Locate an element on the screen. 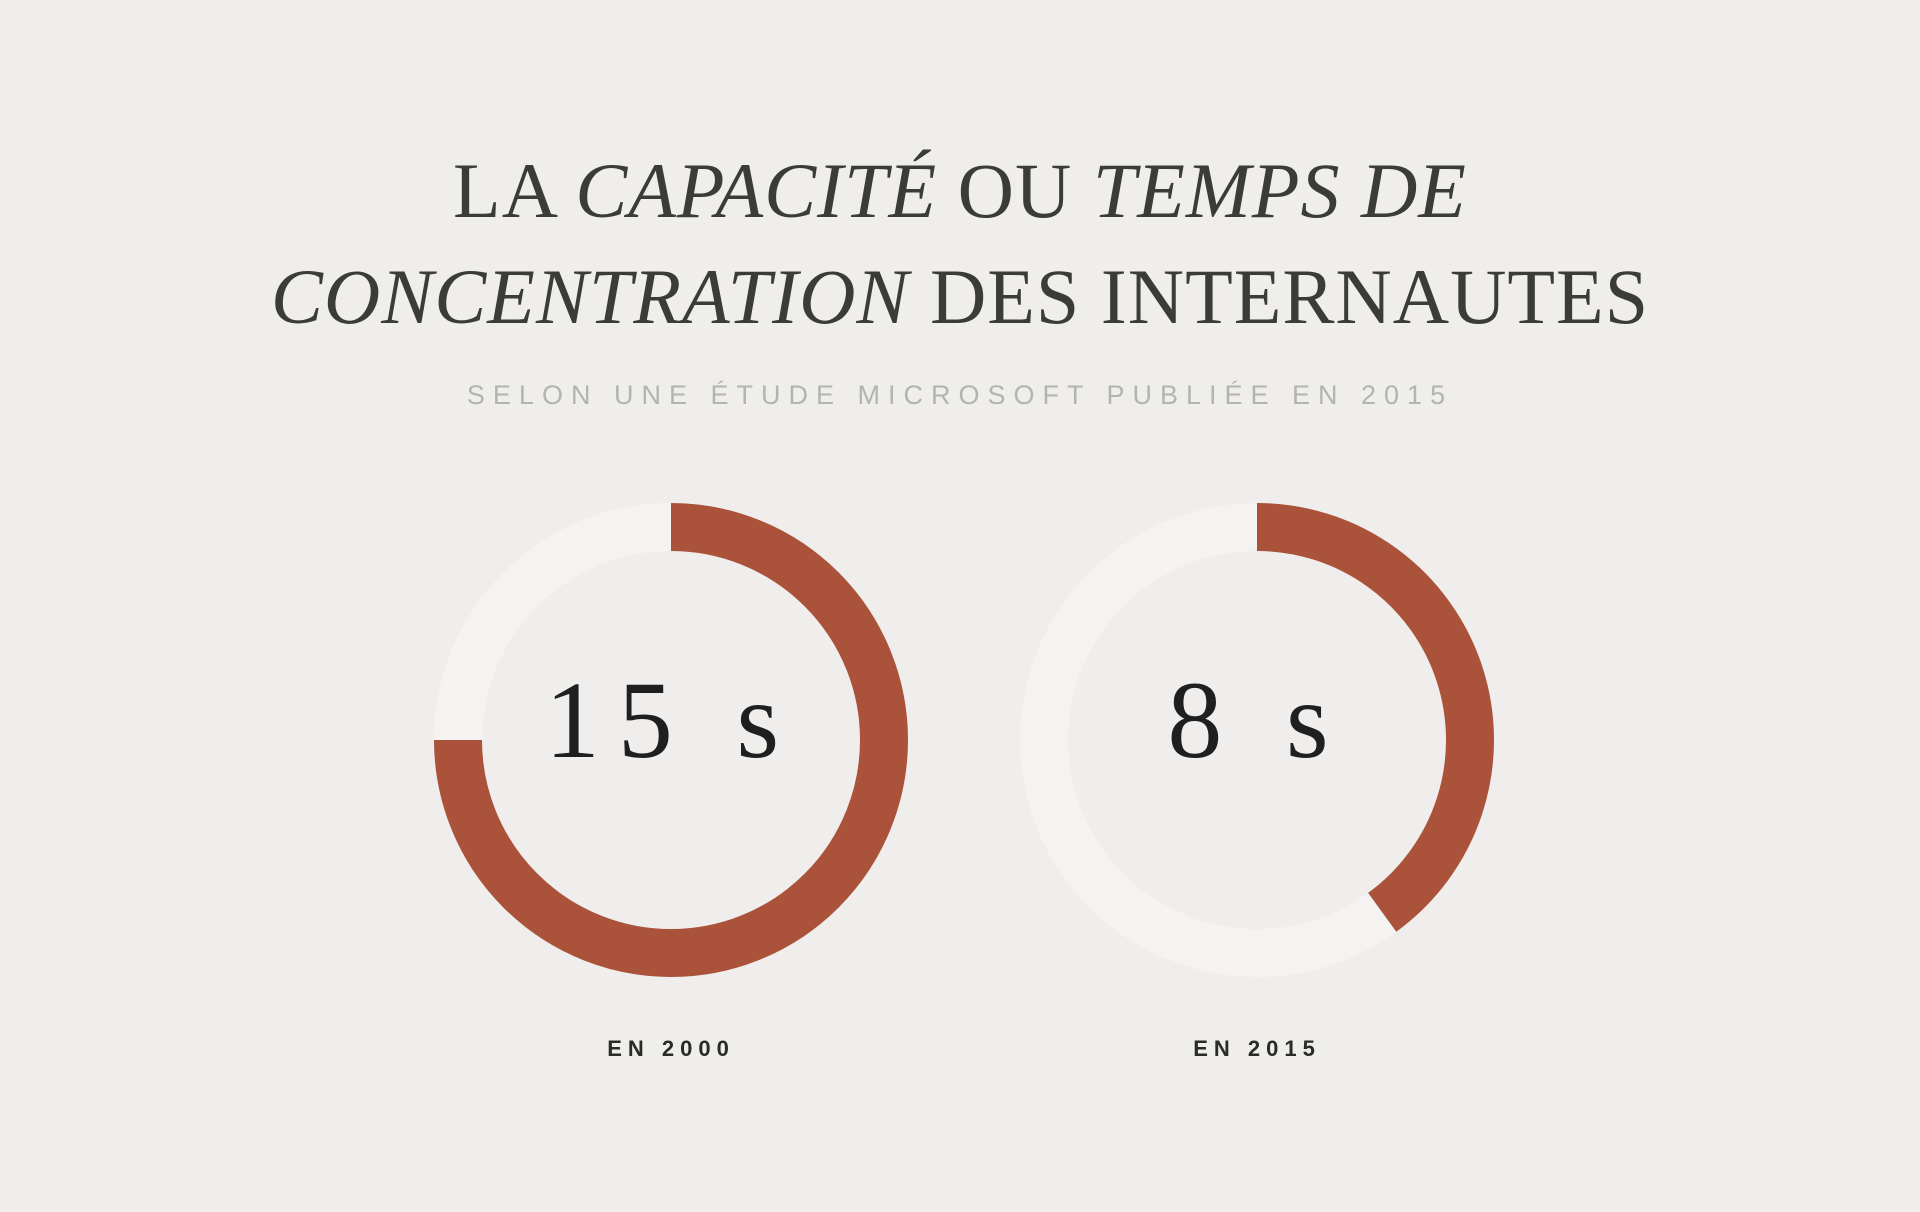 The width and height of the screenshot is (1920, 1212). title-line-1: LA CAPACITÉ OU TEMPS DE is located at coordinates (960, 191).